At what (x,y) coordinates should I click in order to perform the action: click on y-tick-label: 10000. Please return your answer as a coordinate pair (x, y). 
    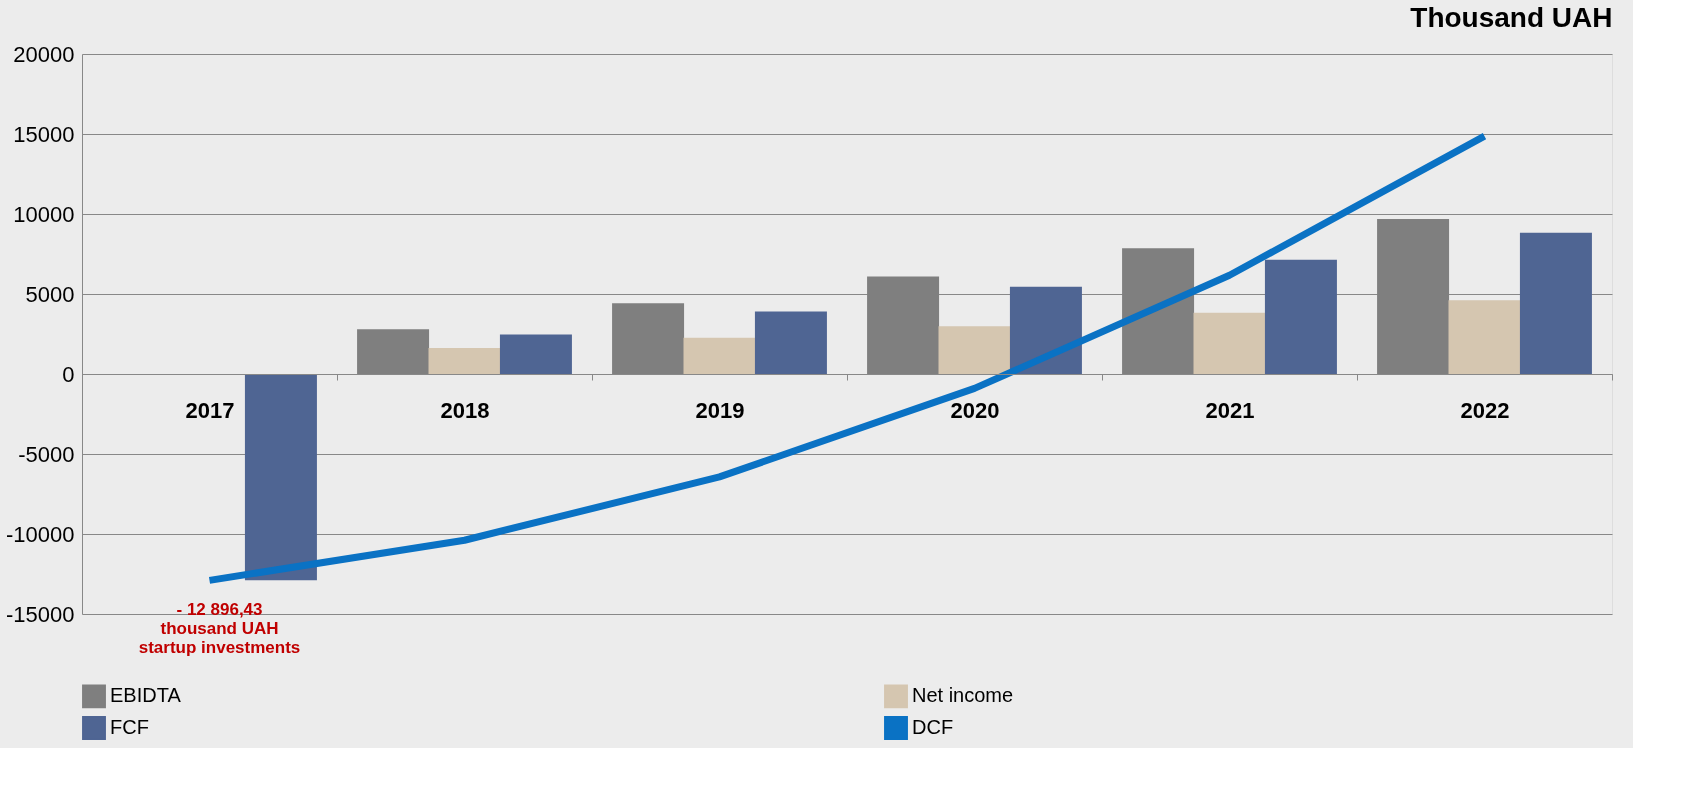
    Looking at the image, I should click on (44, 214).